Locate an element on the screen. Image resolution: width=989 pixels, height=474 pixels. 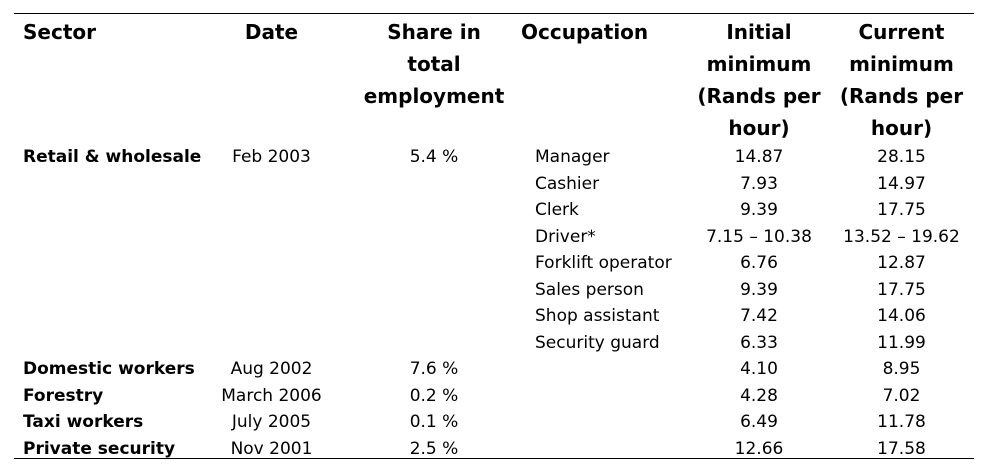
header-initial-minimum-line: Initial is located at coordinates (759, 32).